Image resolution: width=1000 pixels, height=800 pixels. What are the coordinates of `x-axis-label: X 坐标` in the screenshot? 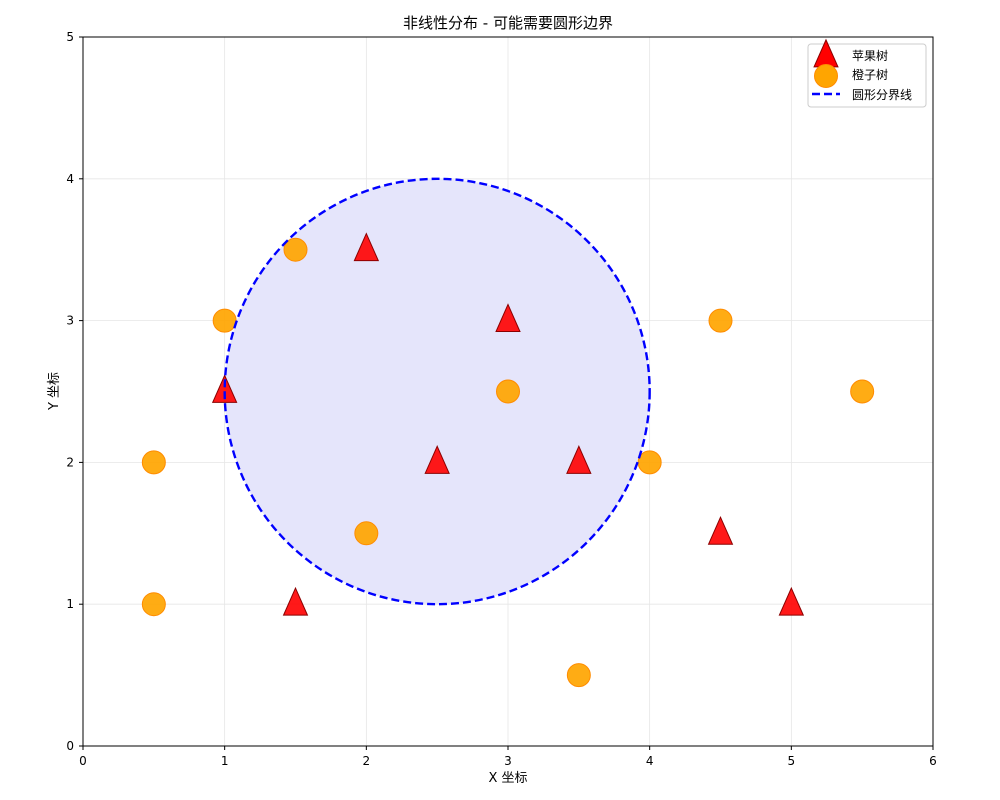 It's located at (507, 778).